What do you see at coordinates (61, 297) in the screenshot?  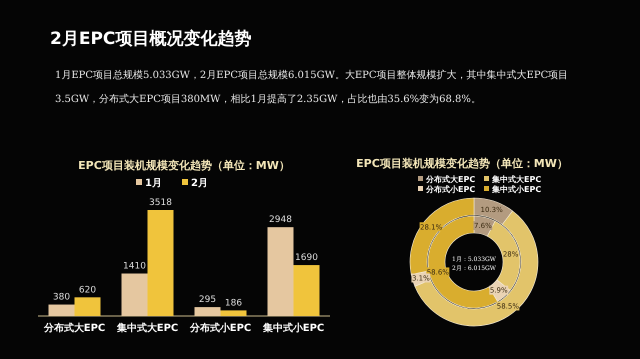 I see `data-label: 380` at bounding box center [61, 297].